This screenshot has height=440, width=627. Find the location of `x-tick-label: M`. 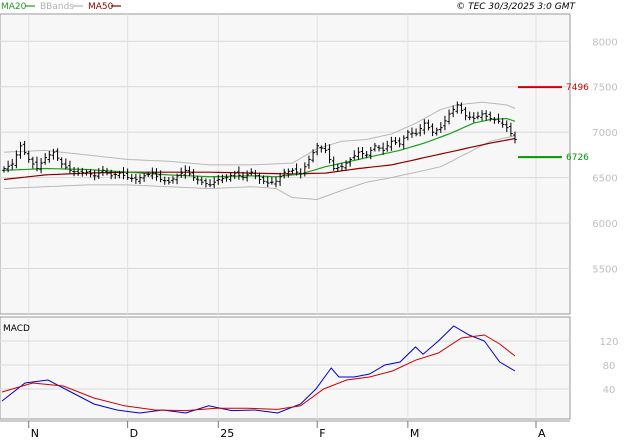

x-tick-label: M is located at coordinates (415, 433).